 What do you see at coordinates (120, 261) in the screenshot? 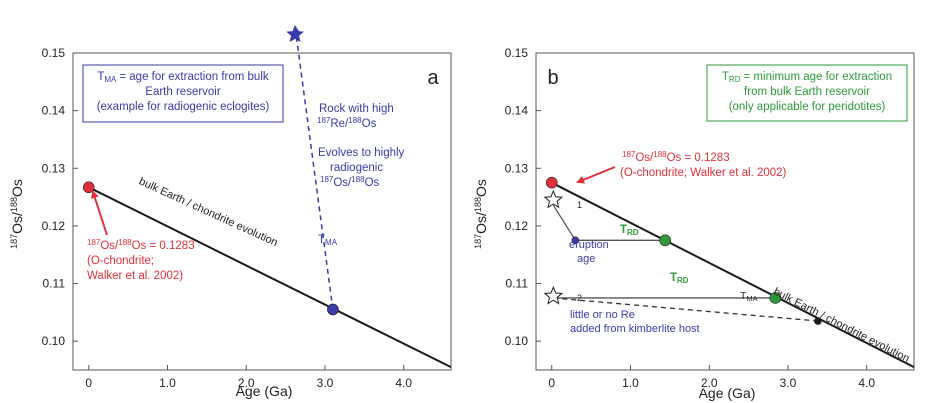
I see `annotation-red-line-2: (O-chondrite;` at bounding box center [120, 261].